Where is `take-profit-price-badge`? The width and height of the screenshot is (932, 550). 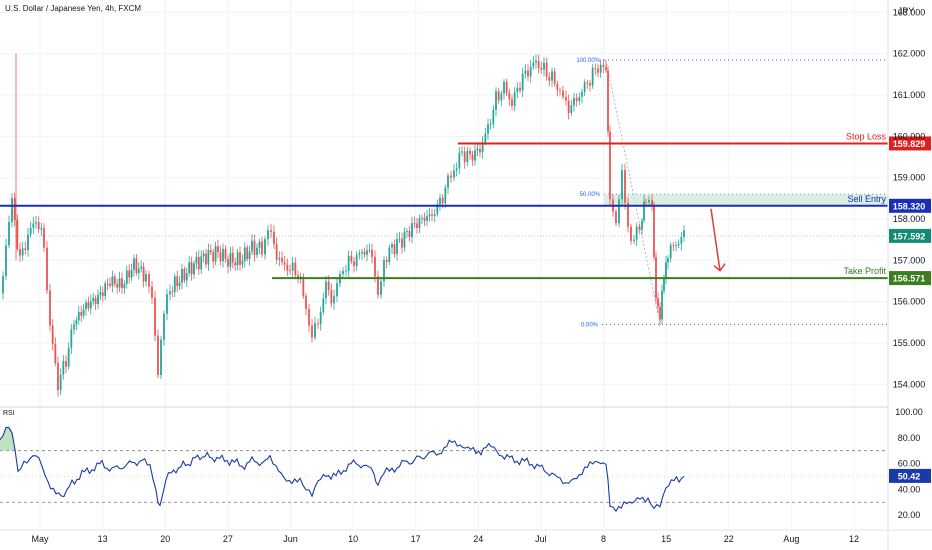
take-profit-price-badge is located at coordinates (910, 278).